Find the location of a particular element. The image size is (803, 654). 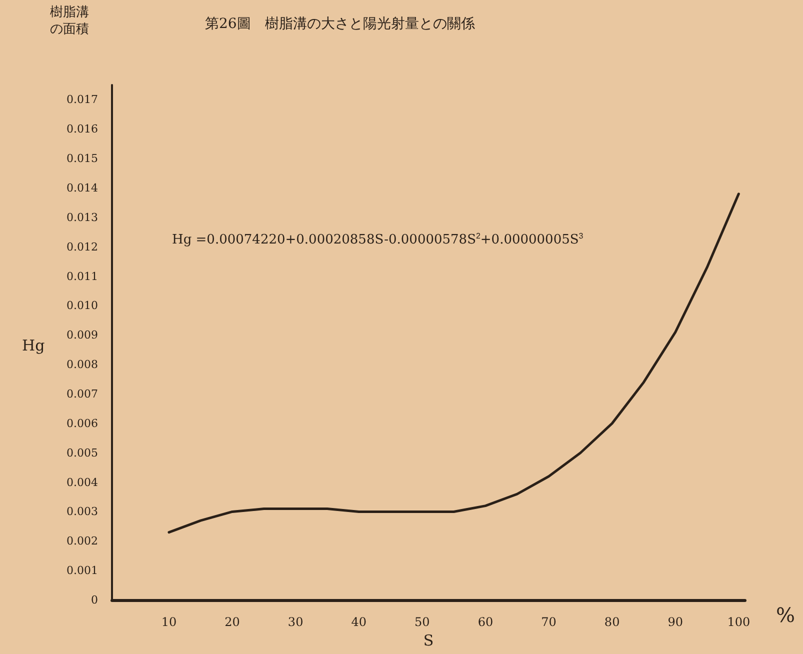

x-tick-label: 20 is located at coordinates (232, 622).